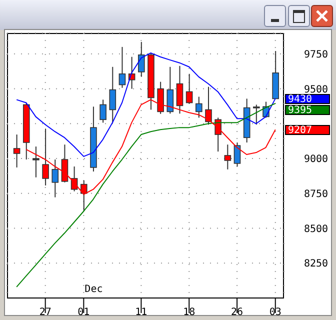 The width and height of the screenshot is (336, 320). What do you see at coordinates (316, 229) in the screenshot?
I see `y-tick-label: 8500` at bounding box center [316, 229].